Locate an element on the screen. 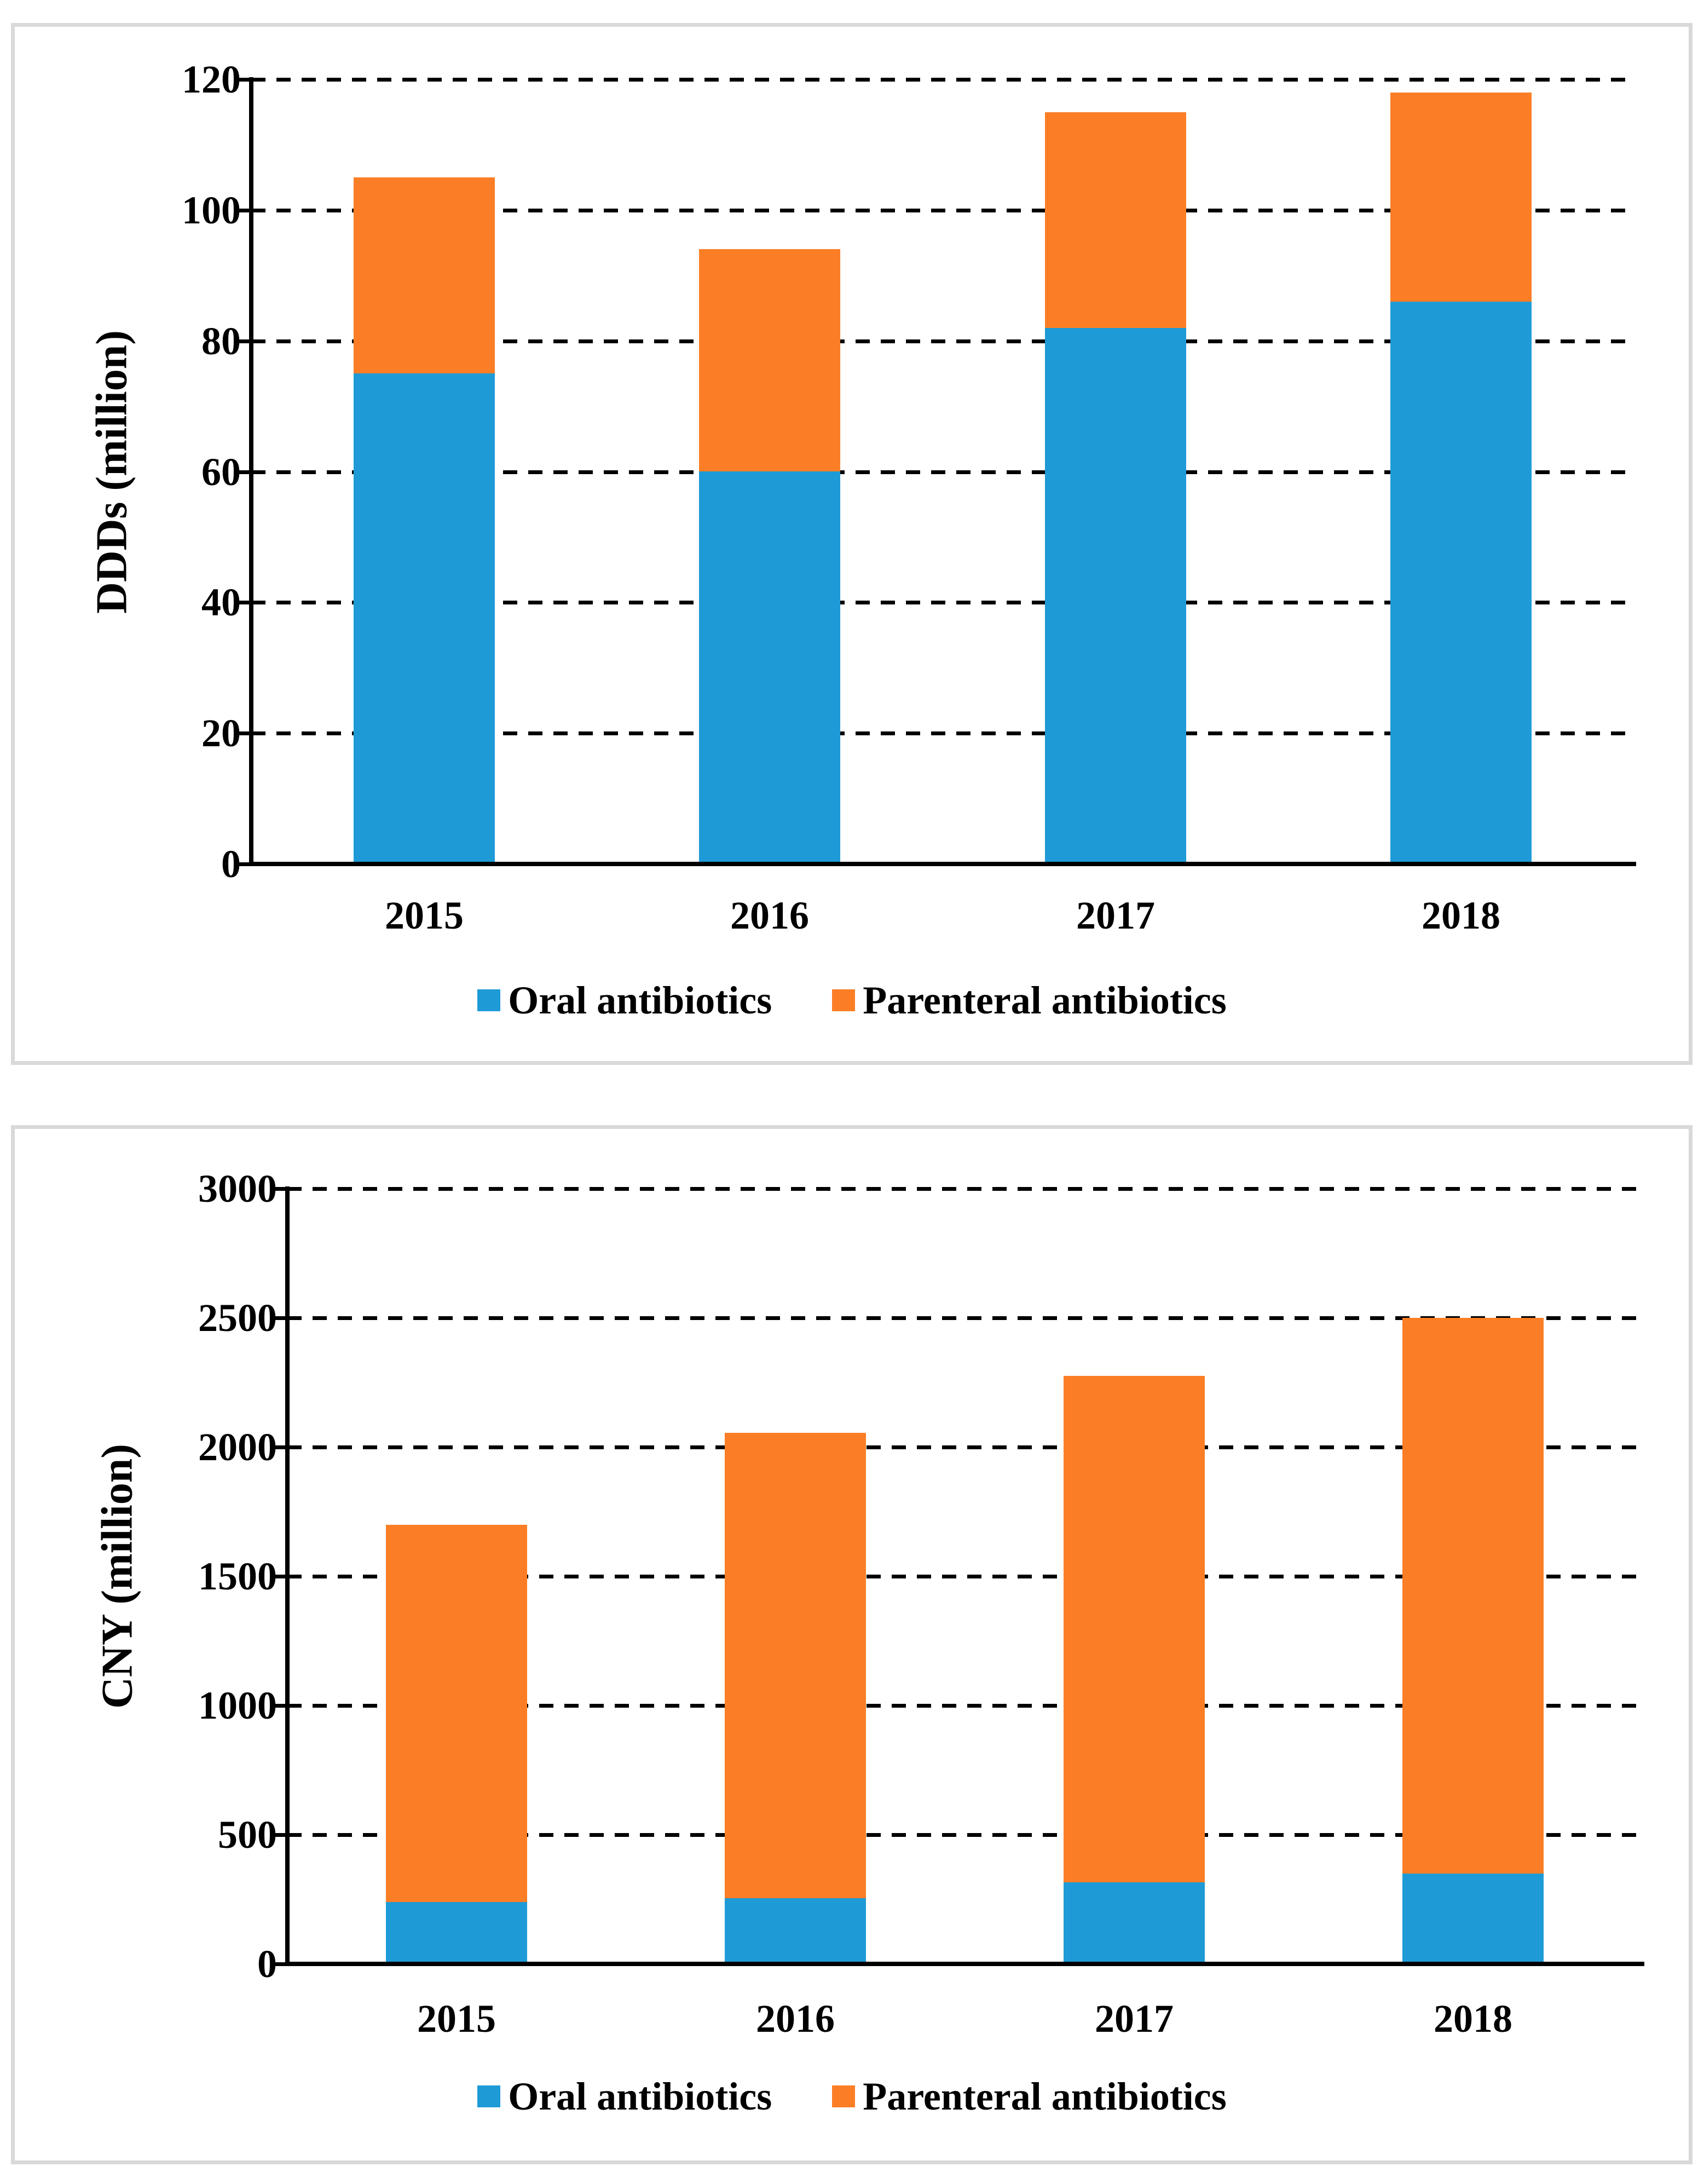  y-tick-label: 20 is located at coordinates (221, 733).